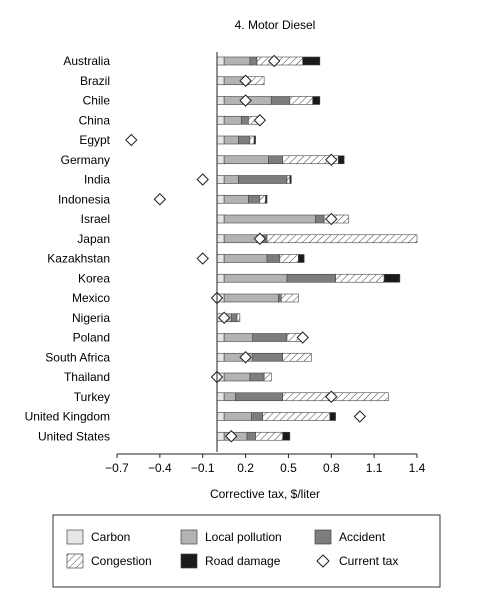 This screenshot has width=500, height=601. What do you see at coordinates (220, 239) in the screenshot?
I see `bar-carbon-japan` at bounding box center [220, 239].